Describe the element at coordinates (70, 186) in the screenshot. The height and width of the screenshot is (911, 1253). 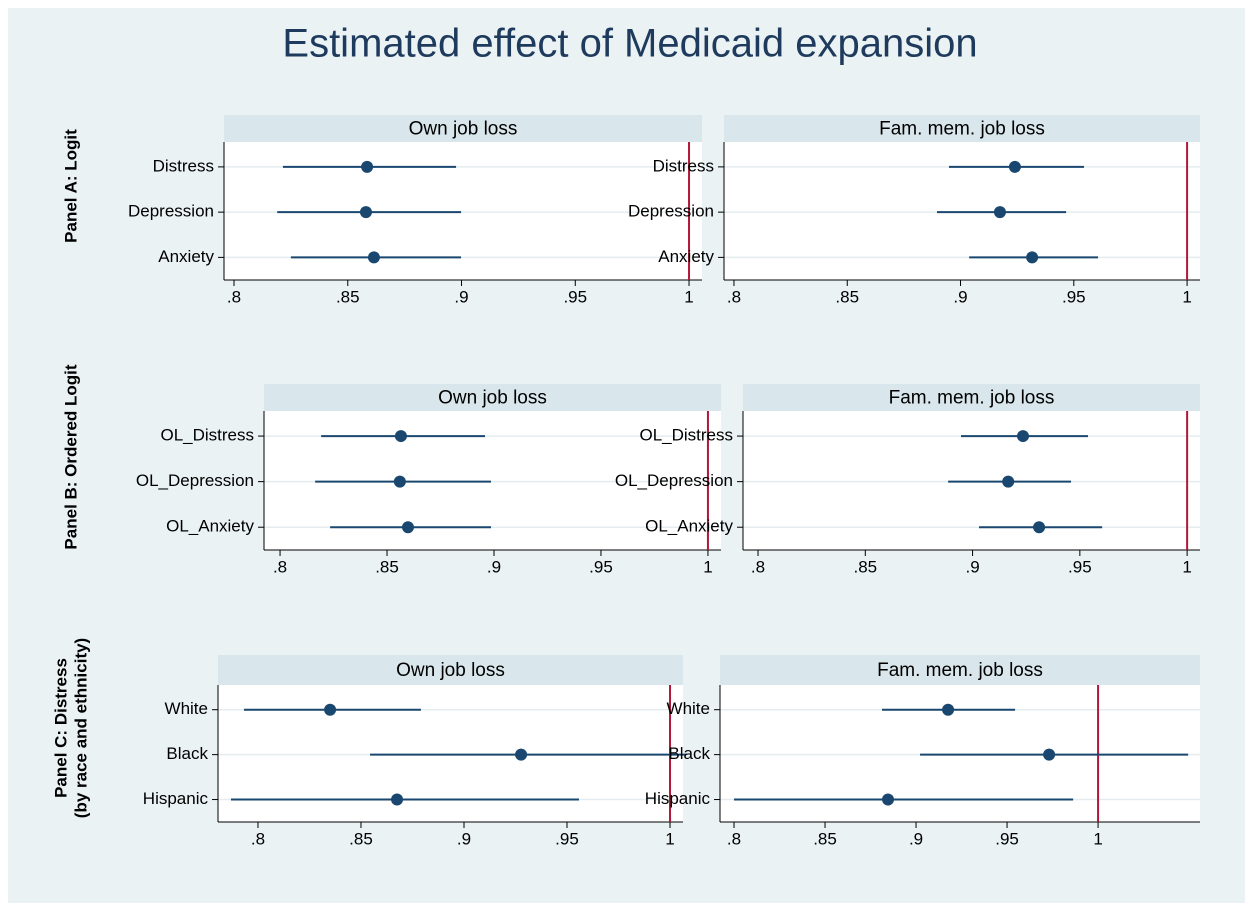
I see `row-label: Panel A: Logit` at that location.